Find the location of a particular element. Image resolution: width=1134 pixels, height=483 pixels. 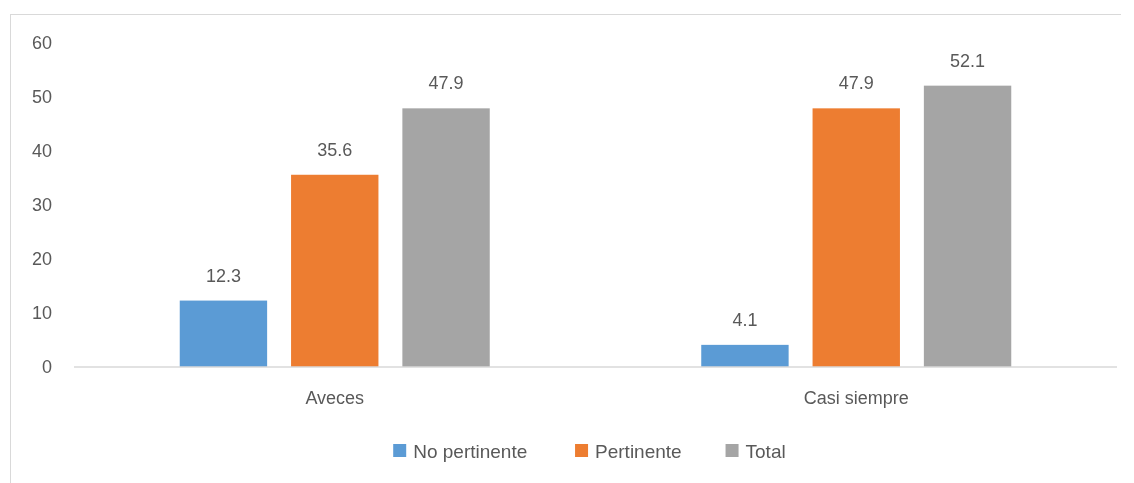

legend-label: Total is located at coordinates (765, 451).